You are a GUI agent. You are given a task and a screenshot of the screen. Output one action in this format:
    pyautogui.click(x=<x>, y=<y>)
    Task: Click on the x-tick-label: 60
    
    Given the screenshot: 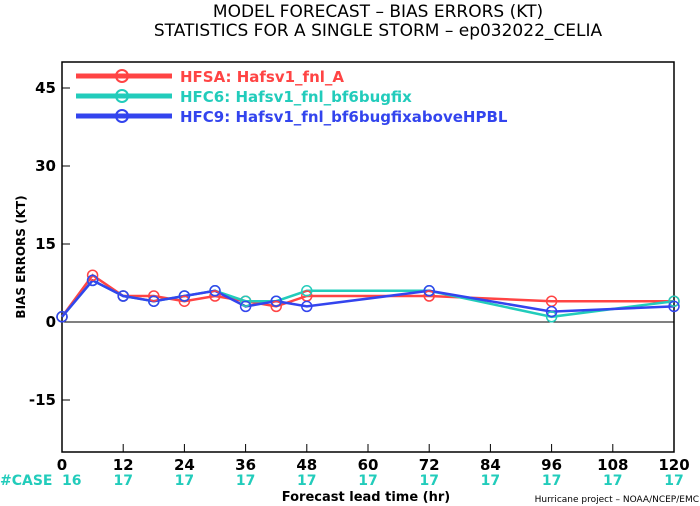 What is the action you would take?
    pyautogui.click(x=368, y=465)
    